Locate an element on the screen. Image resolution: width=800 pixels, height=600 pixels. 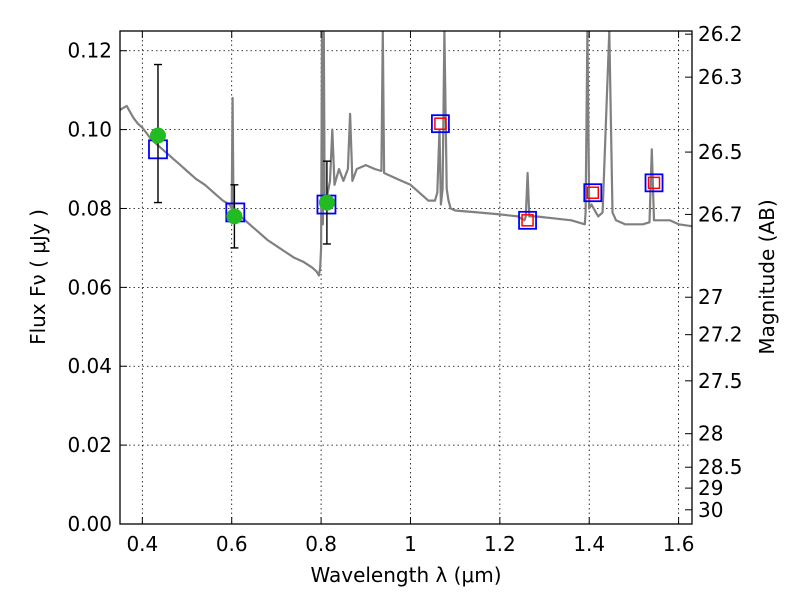
y-tick-label: 0.12 is located at coordinates (89, 51).